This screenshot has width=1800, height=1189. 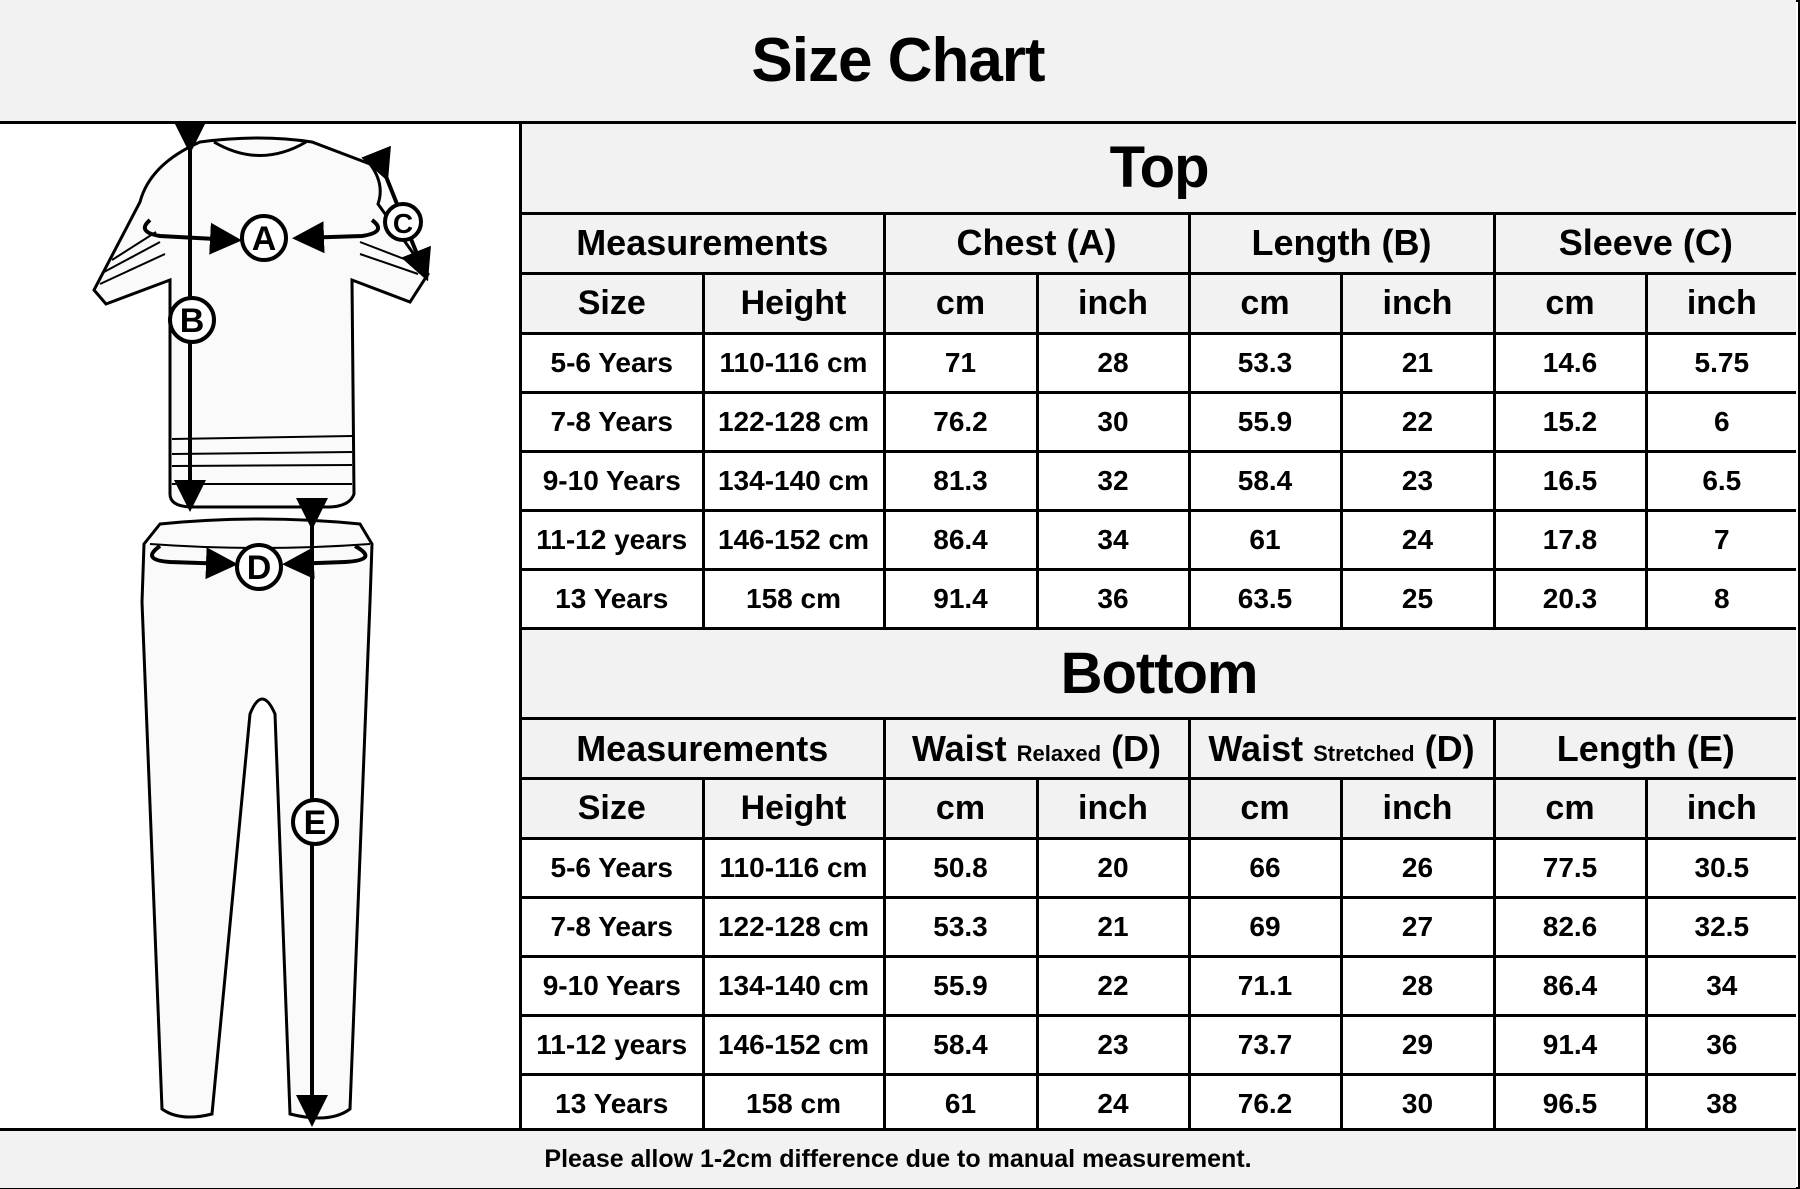 I want to click on table-cell: 27, so click(x=1417, y=927).